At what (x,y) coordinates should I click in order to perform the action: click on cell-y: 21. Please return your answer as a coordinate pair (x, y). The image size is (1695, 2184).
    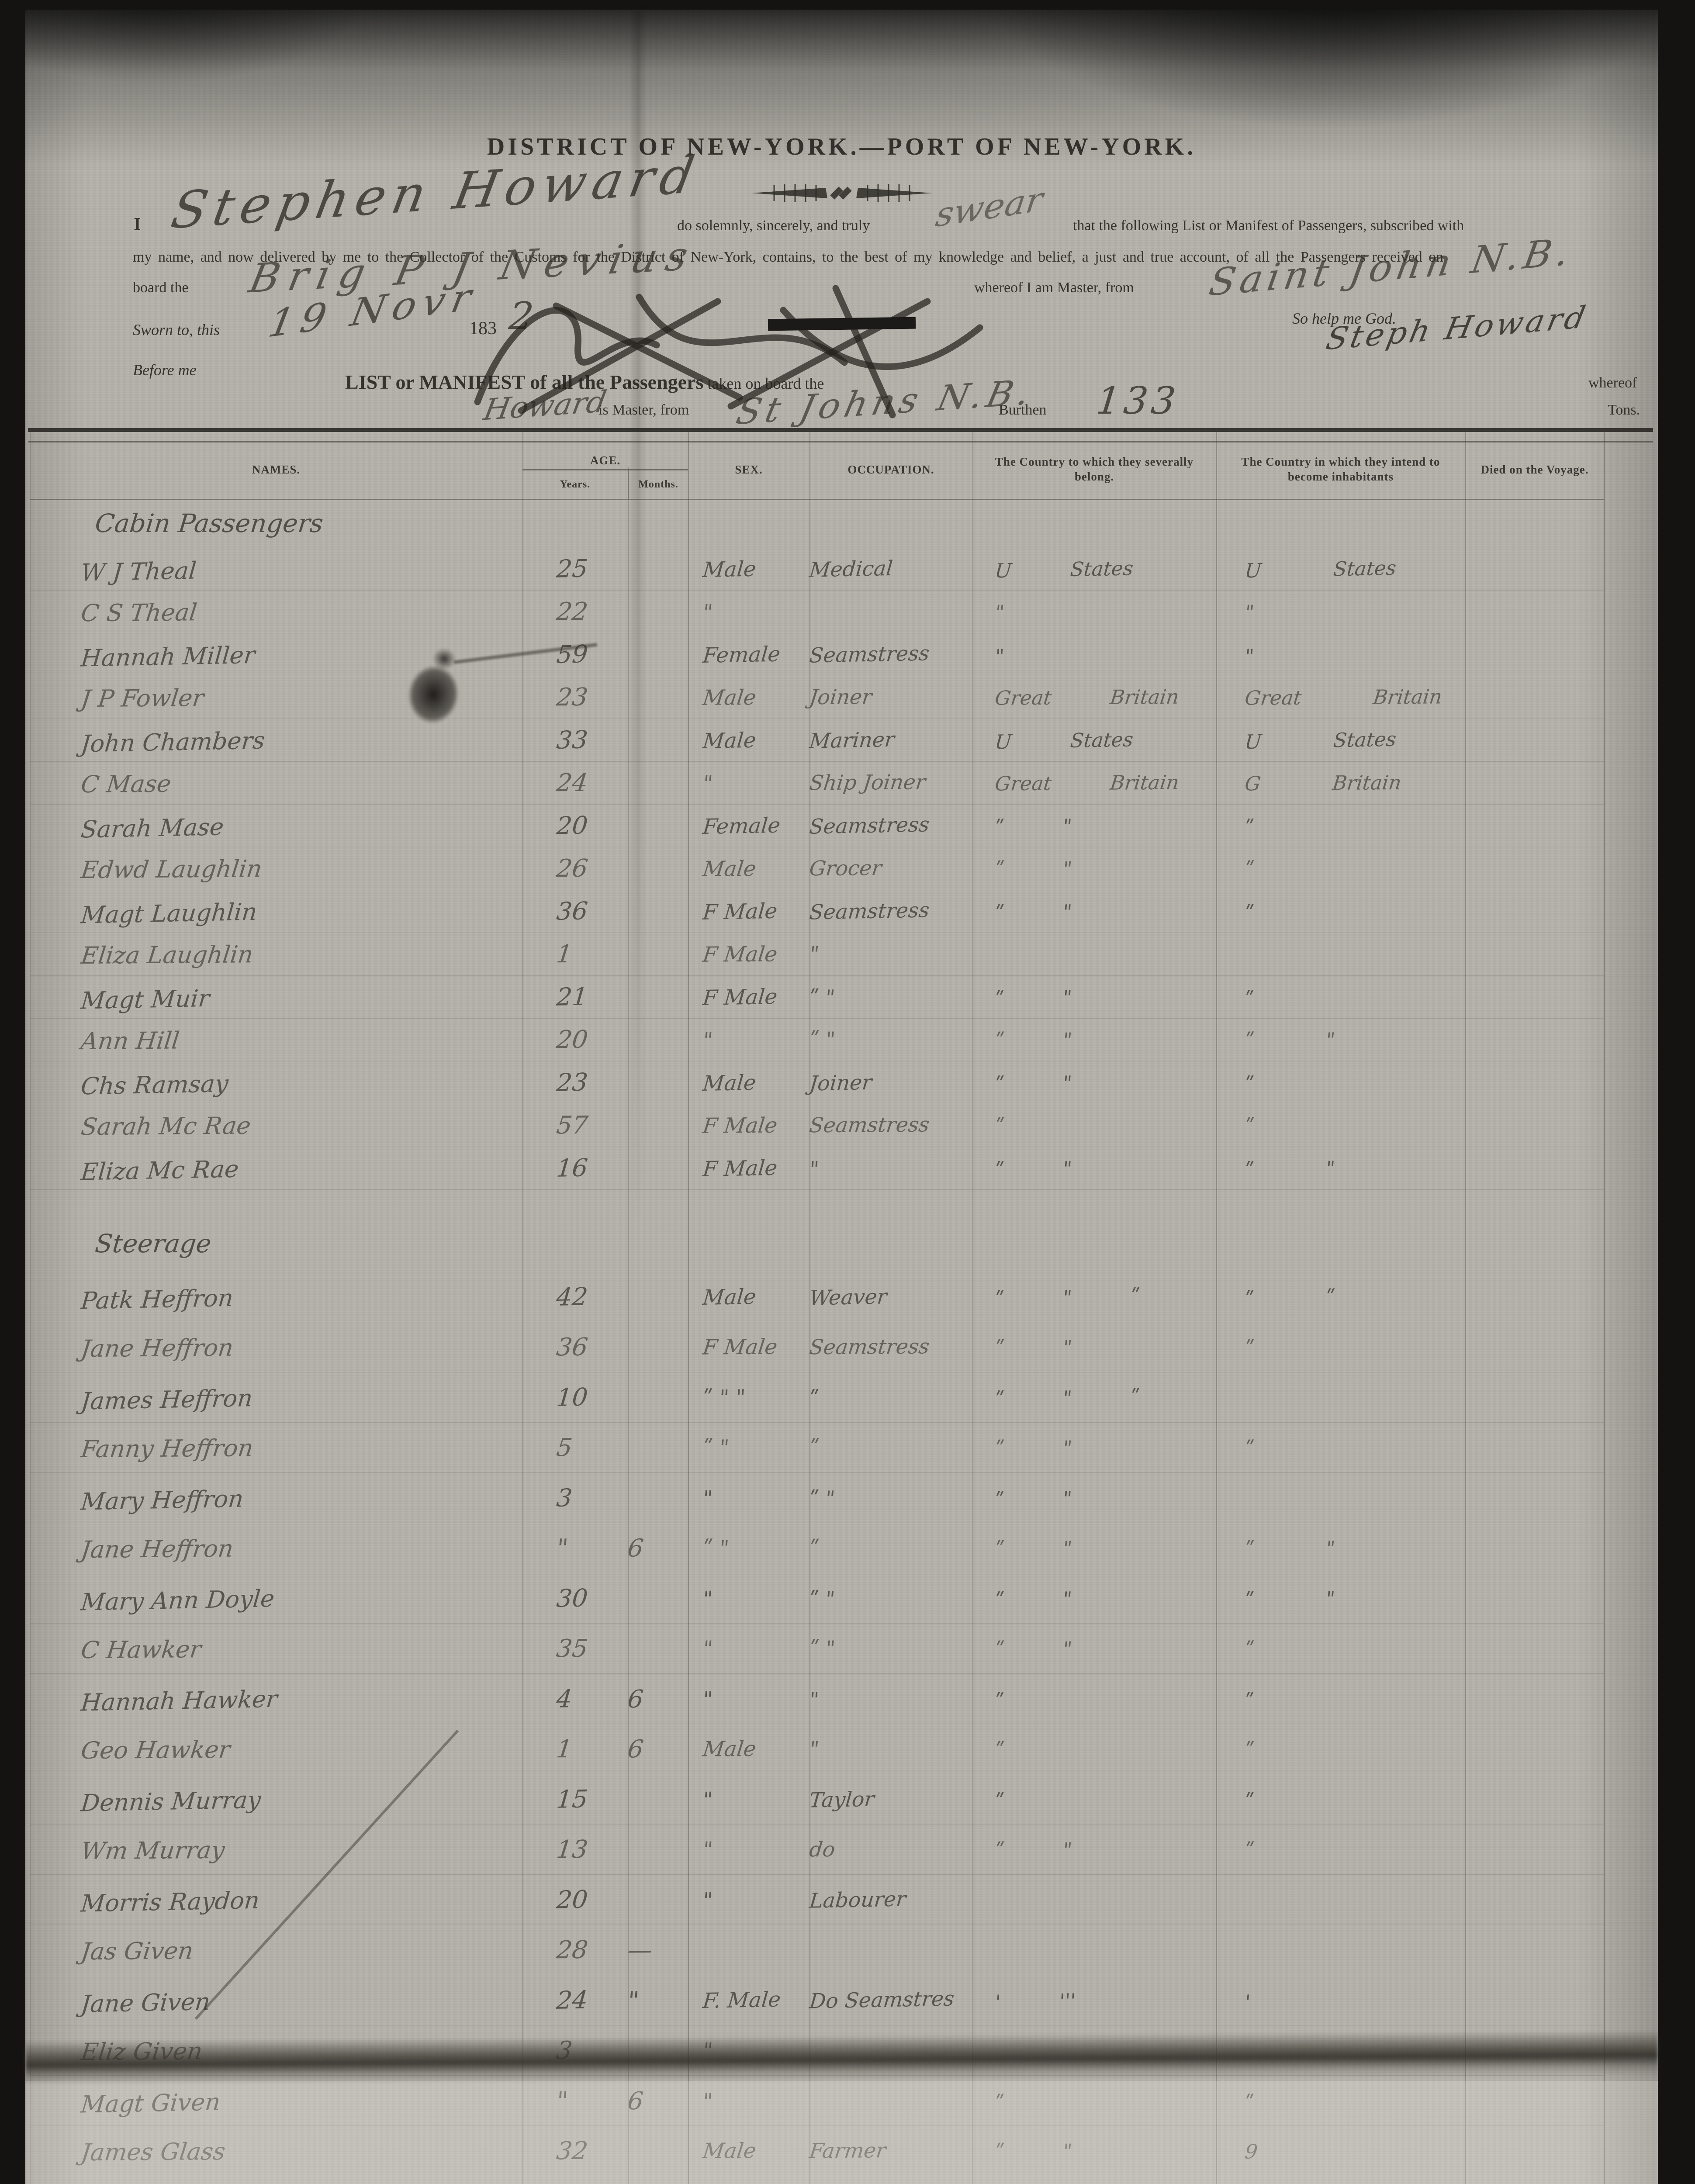
    Looking at the image, I should click on (572, 997).